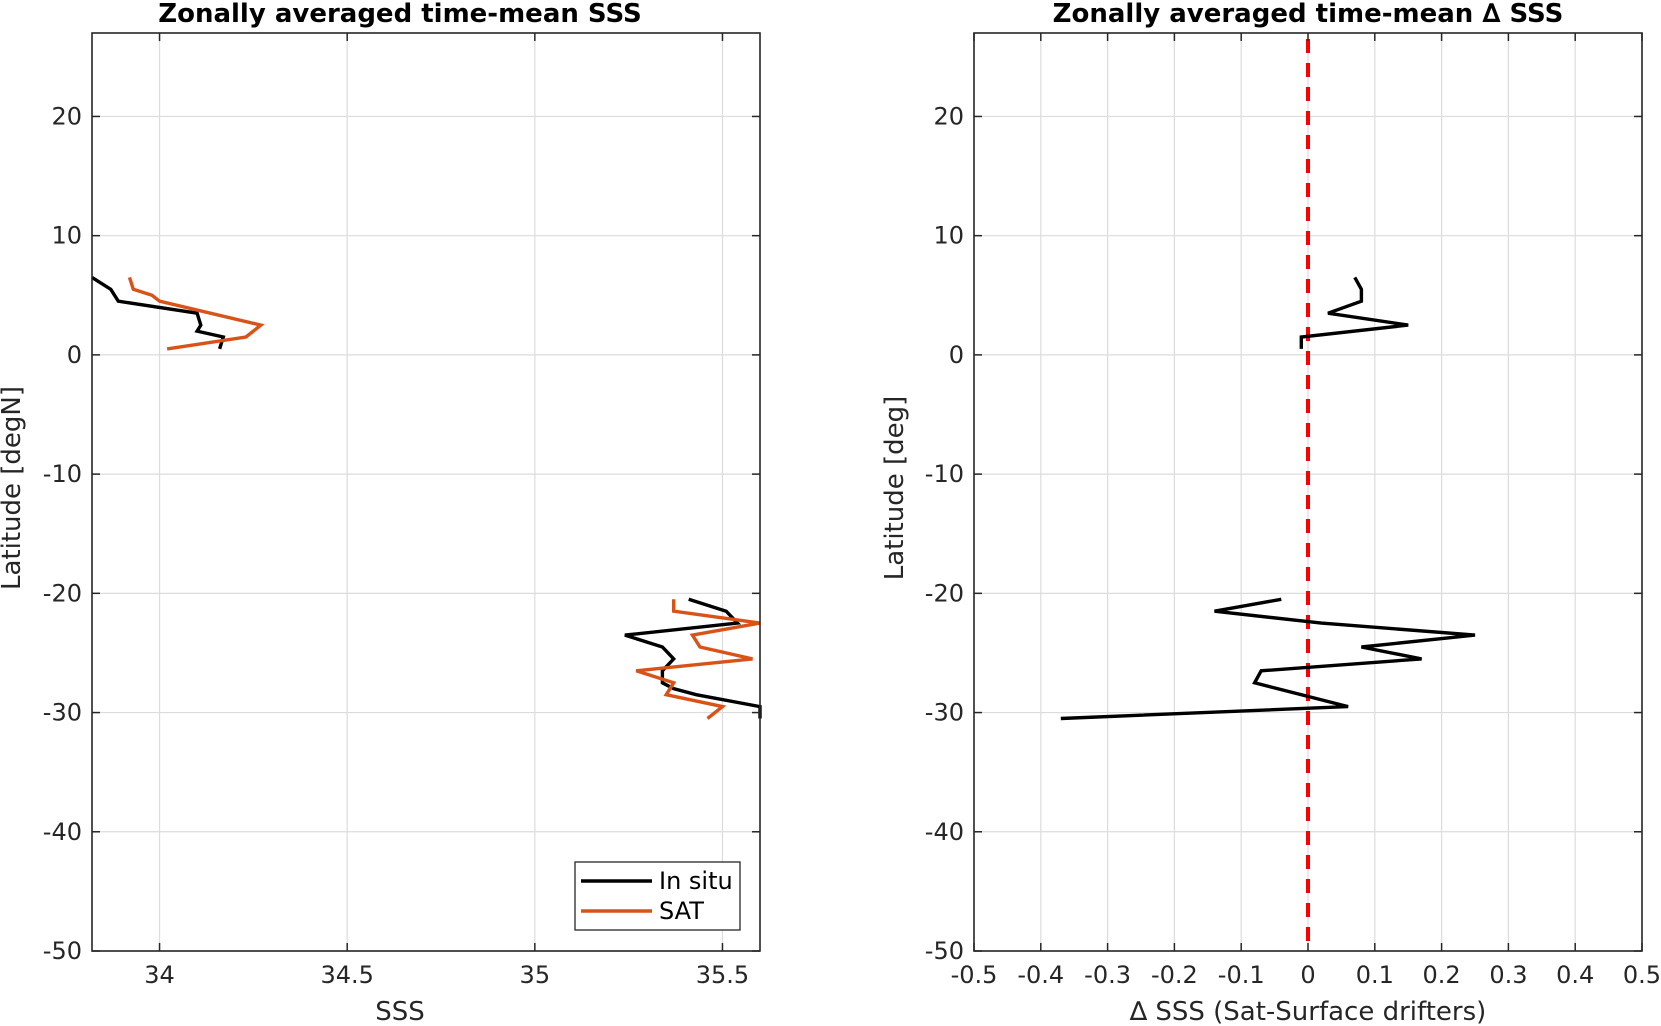  What do you see at coordinates (1107, 975) in the screenshot?
I see `delta-sss-x-tick-label: -0.3` at bounding box center [1107, 975].